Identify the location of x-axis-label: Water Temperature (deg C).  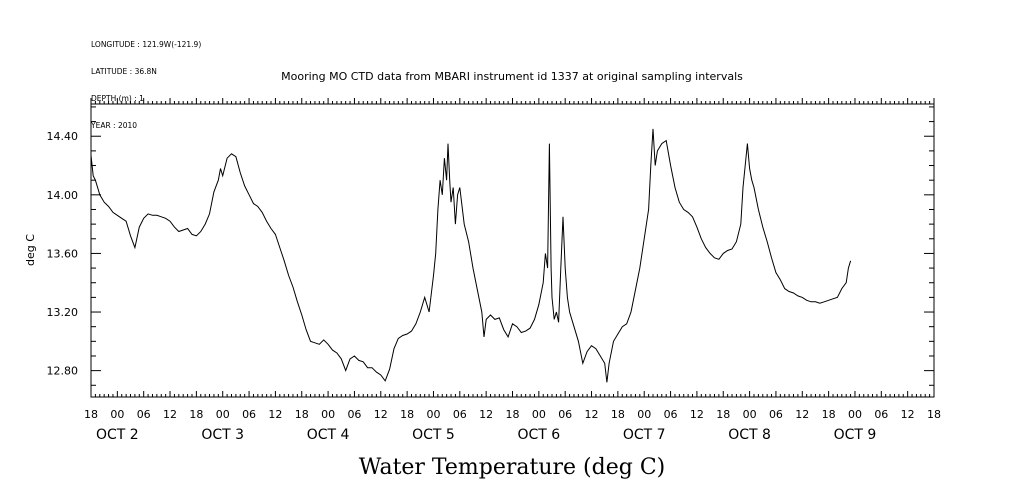
(512, 467).